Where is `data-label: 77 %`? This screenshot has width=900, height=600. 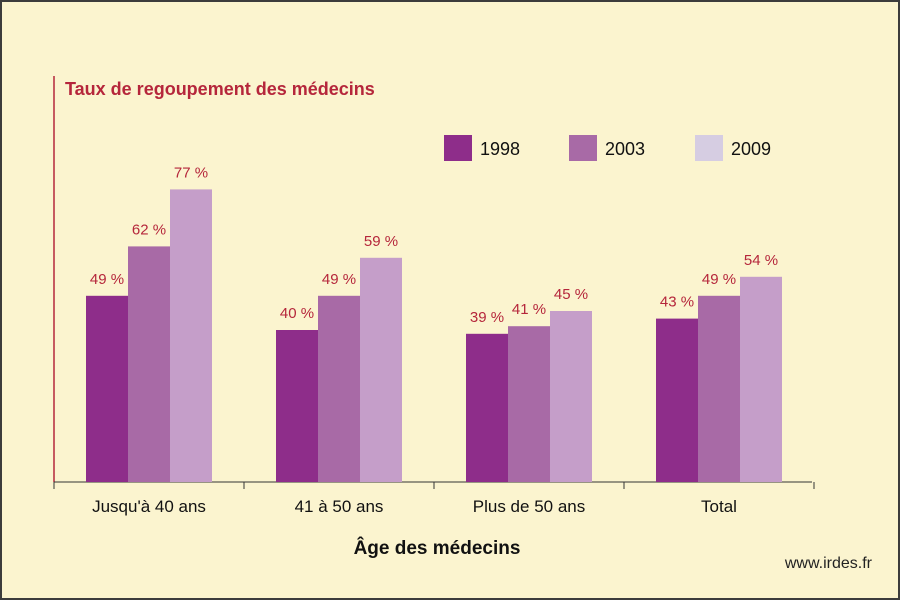
data-label: 77 % is located at coordinates (191, 172).